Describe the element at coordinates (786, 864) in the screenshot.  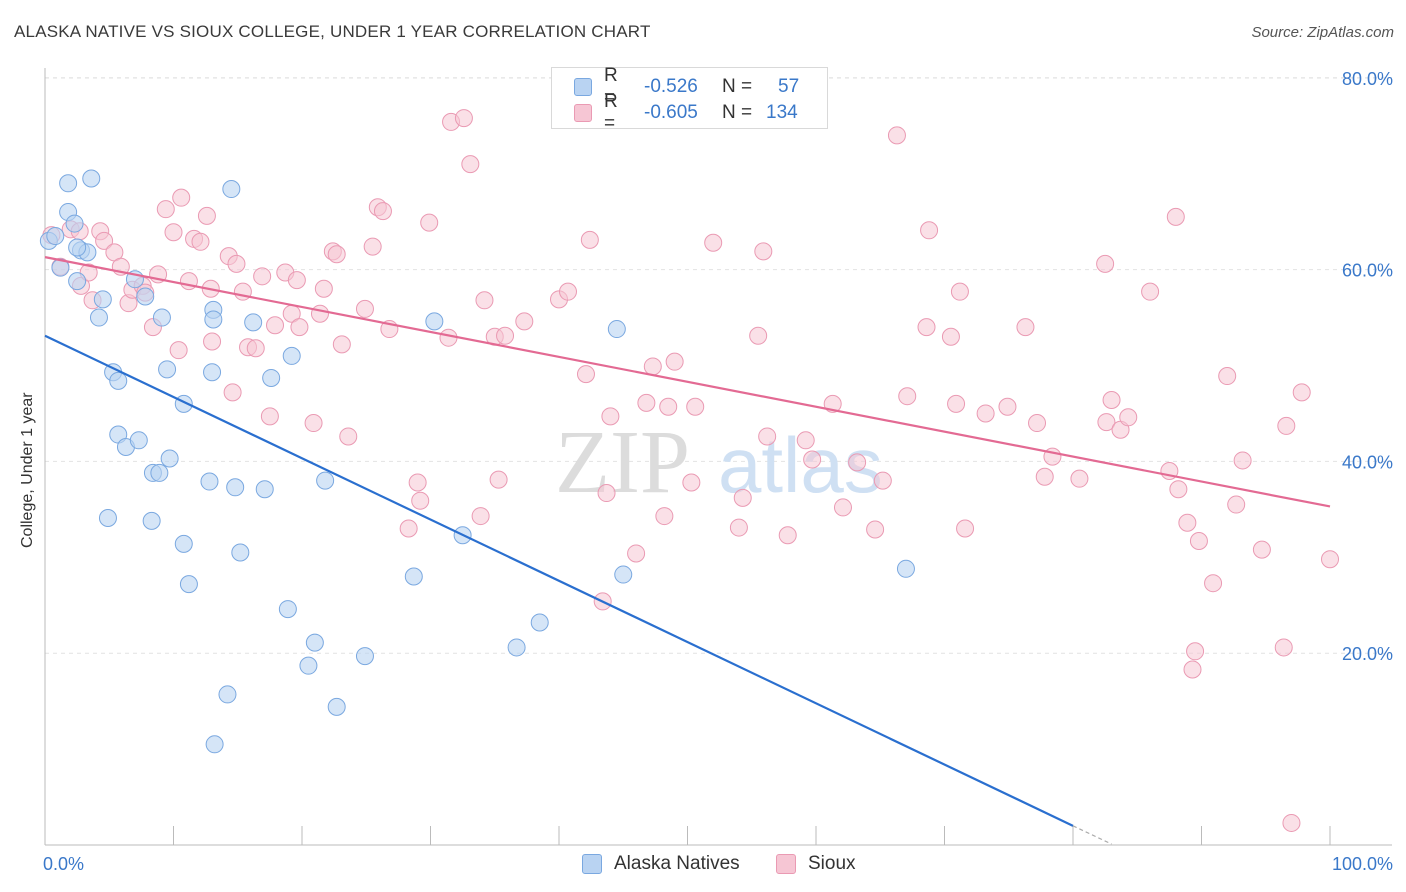
I see `bottom-legend-swatch-pink` at that location.